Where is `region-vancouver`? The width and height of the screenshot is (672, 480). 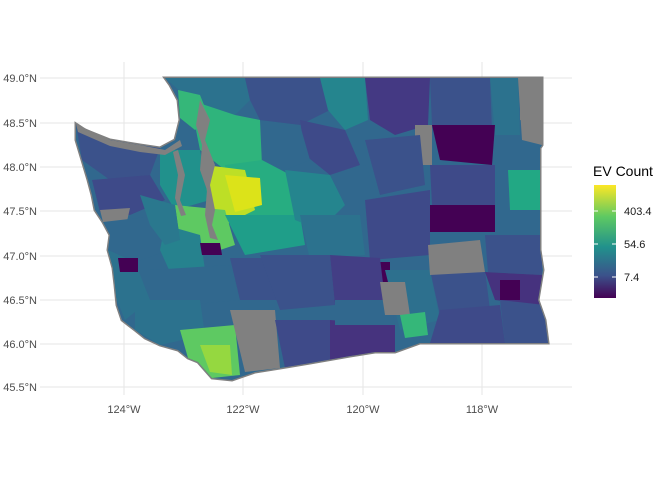 region-vancouver is located at coordinates (216, 360).